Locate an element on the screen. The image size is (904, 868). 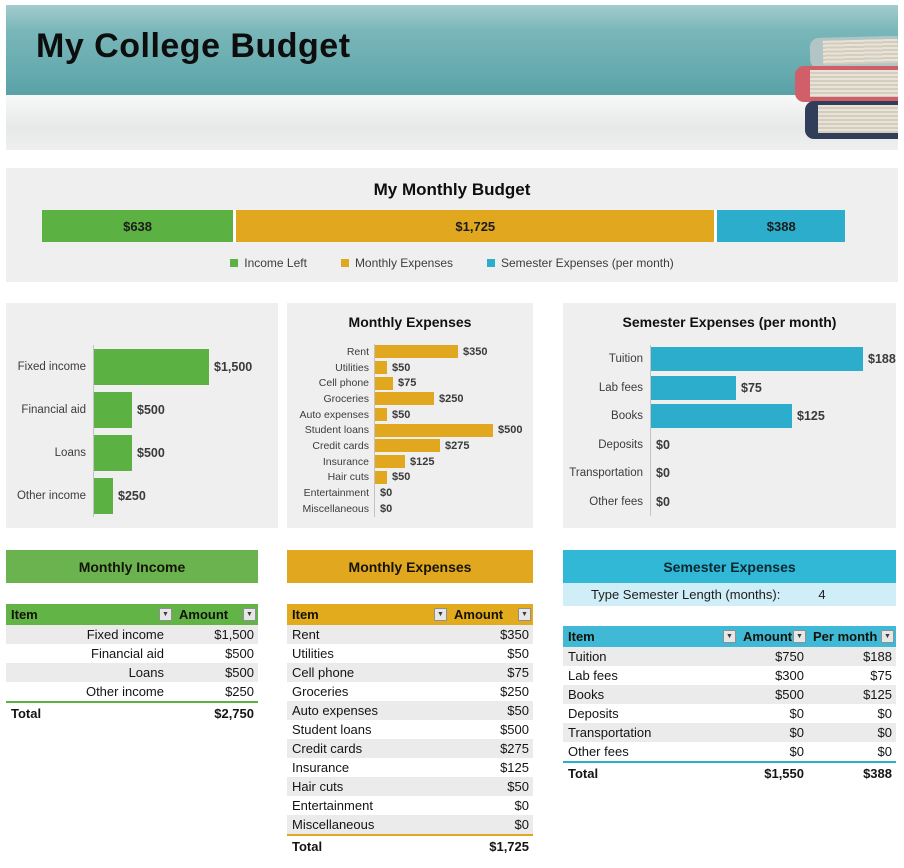
table-row: Loans $500 is located at coordinates (132, 672).